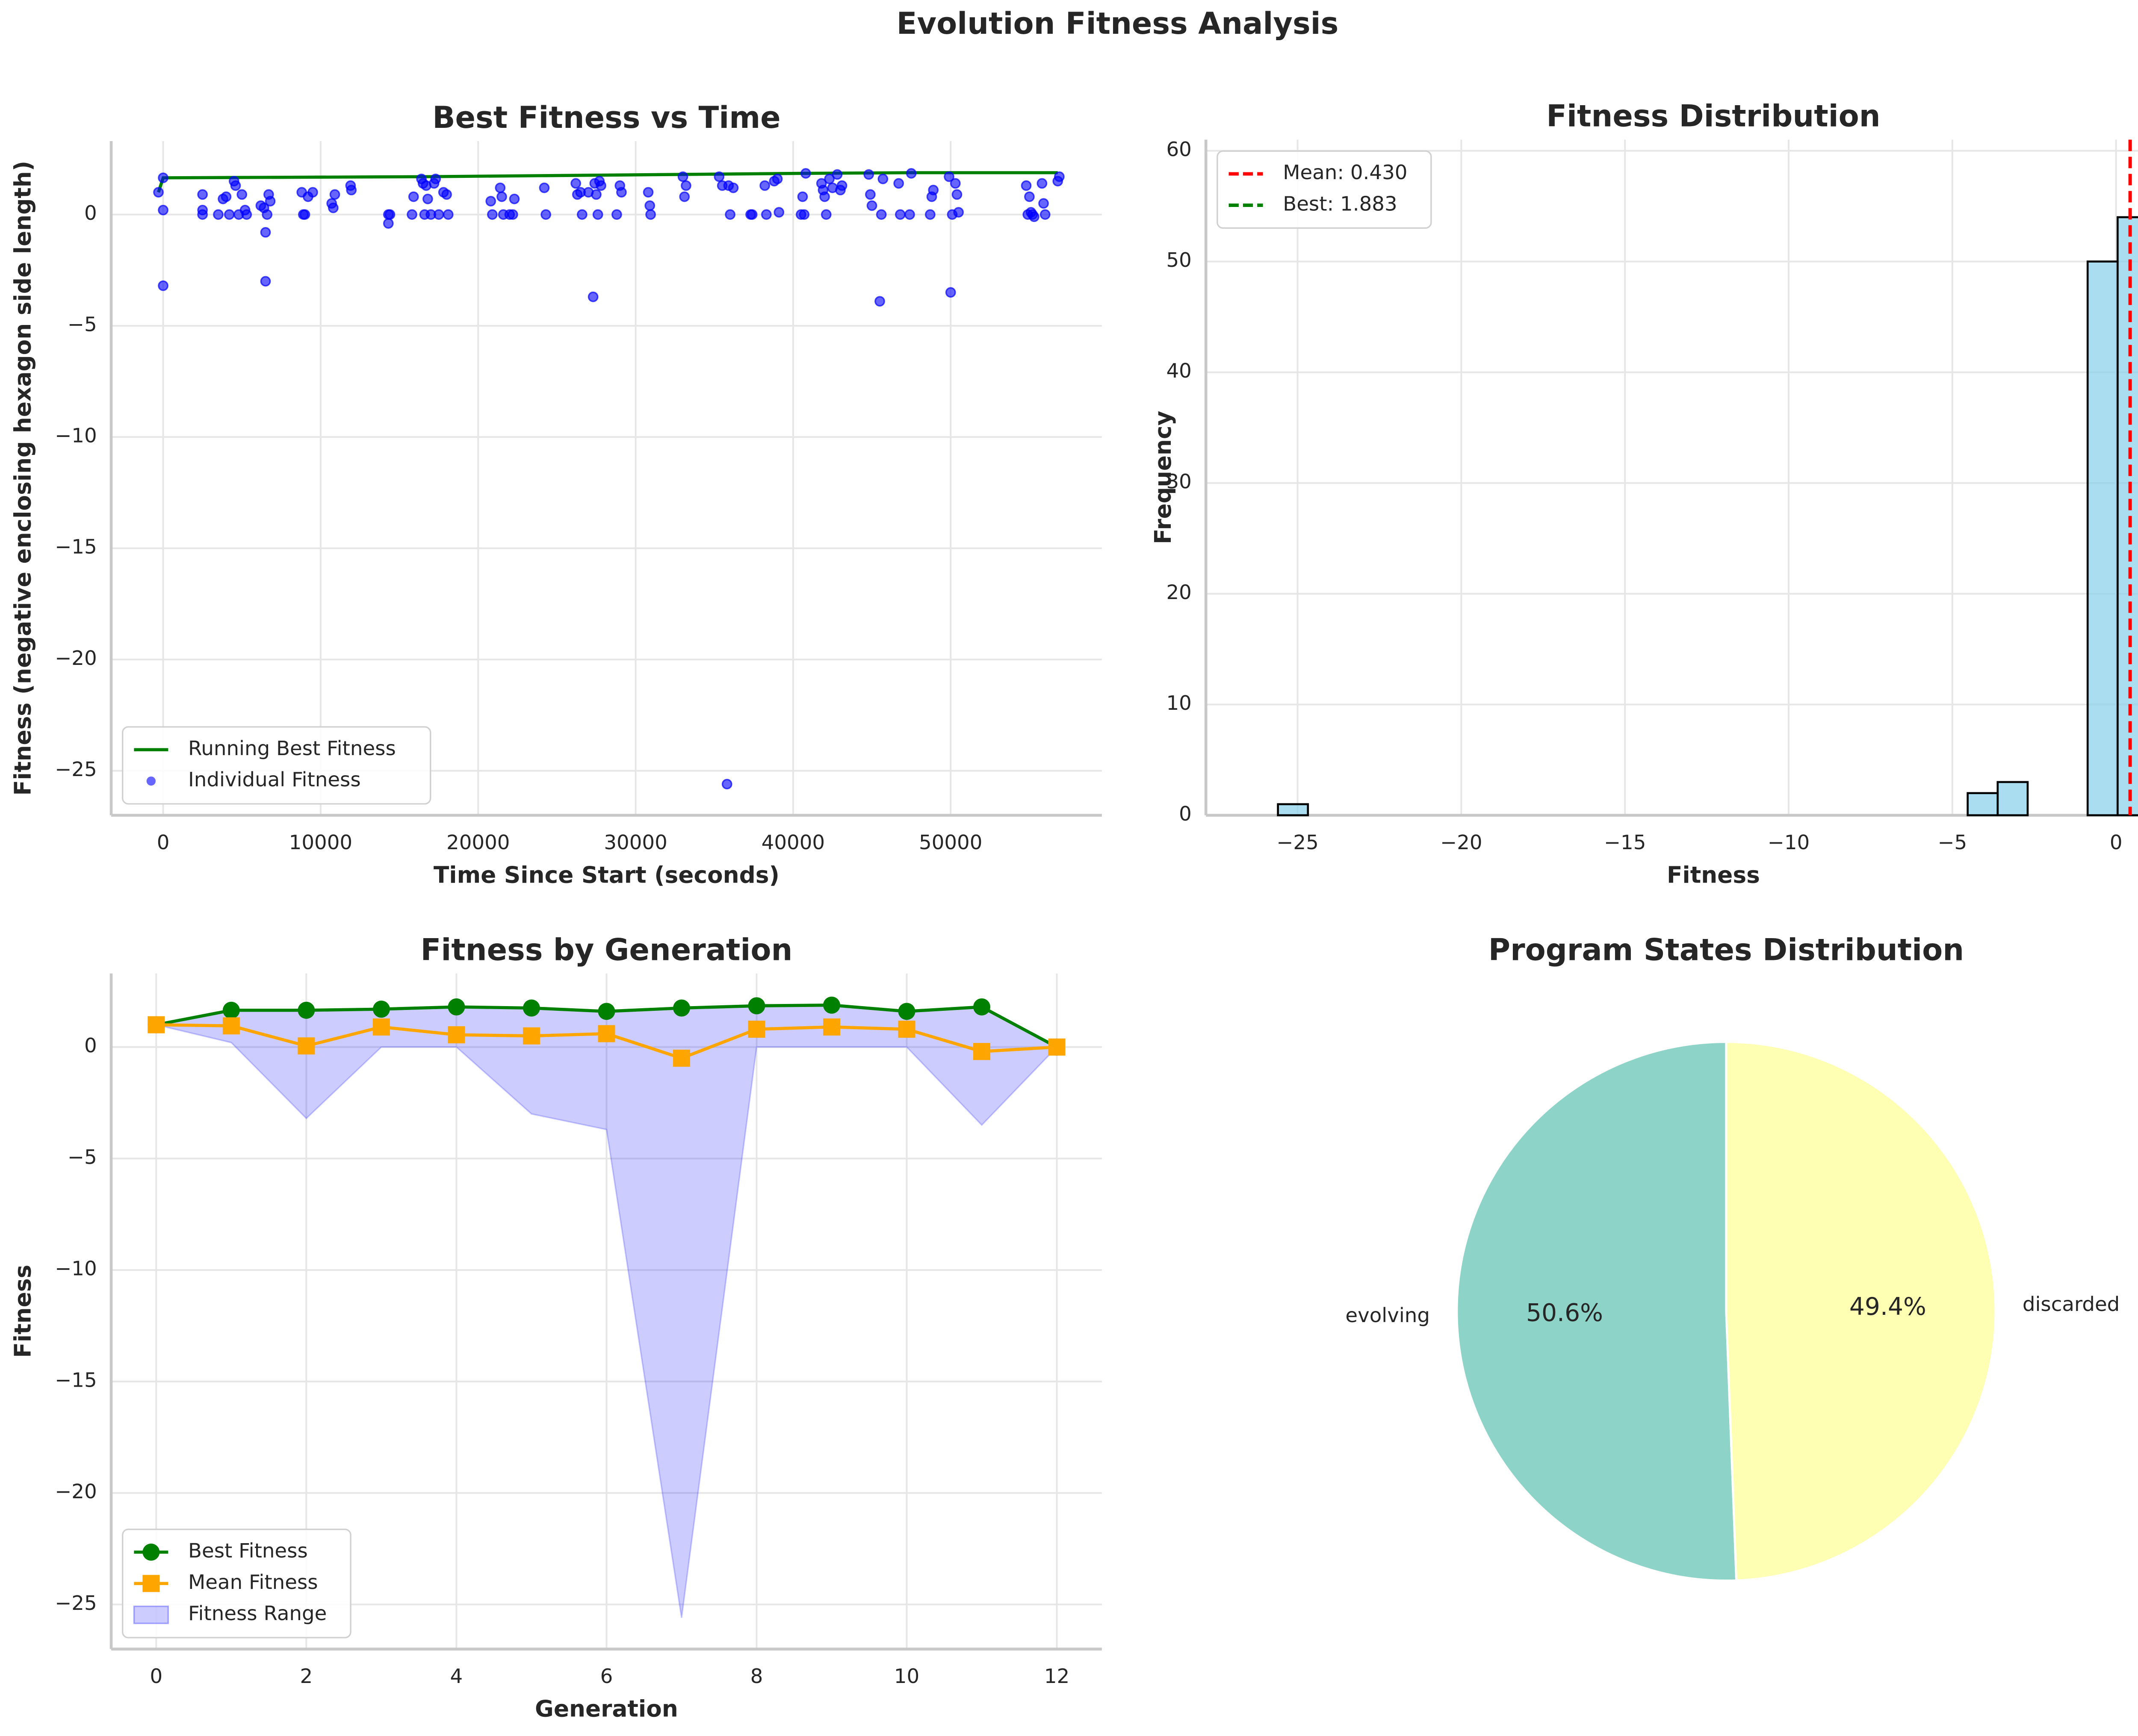 This screenshot has width=2138, height=1736. I want to click on x-tick-label: −5, so click(1952, 843).